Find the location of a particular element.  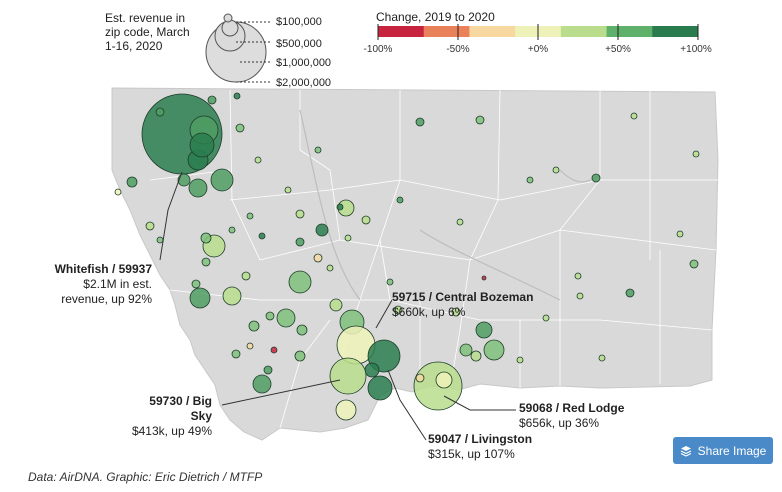

callout-bigsky: 59730 / Big Sky $413k, up 49% is located at coordinates (169, 416).